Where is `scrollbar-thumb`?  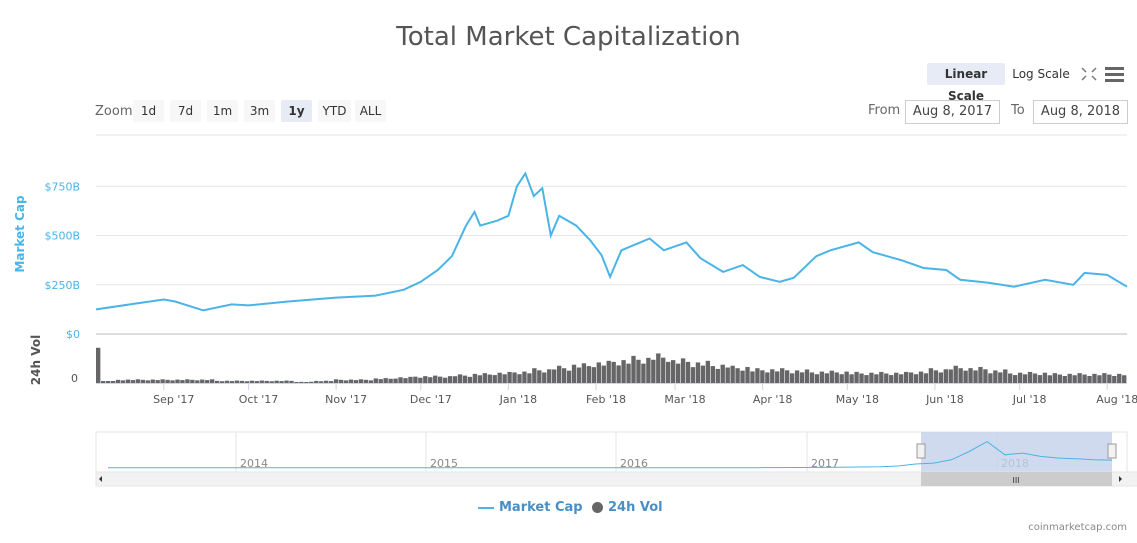
scrollbar-thumb is located at coordinates (1016, 479).